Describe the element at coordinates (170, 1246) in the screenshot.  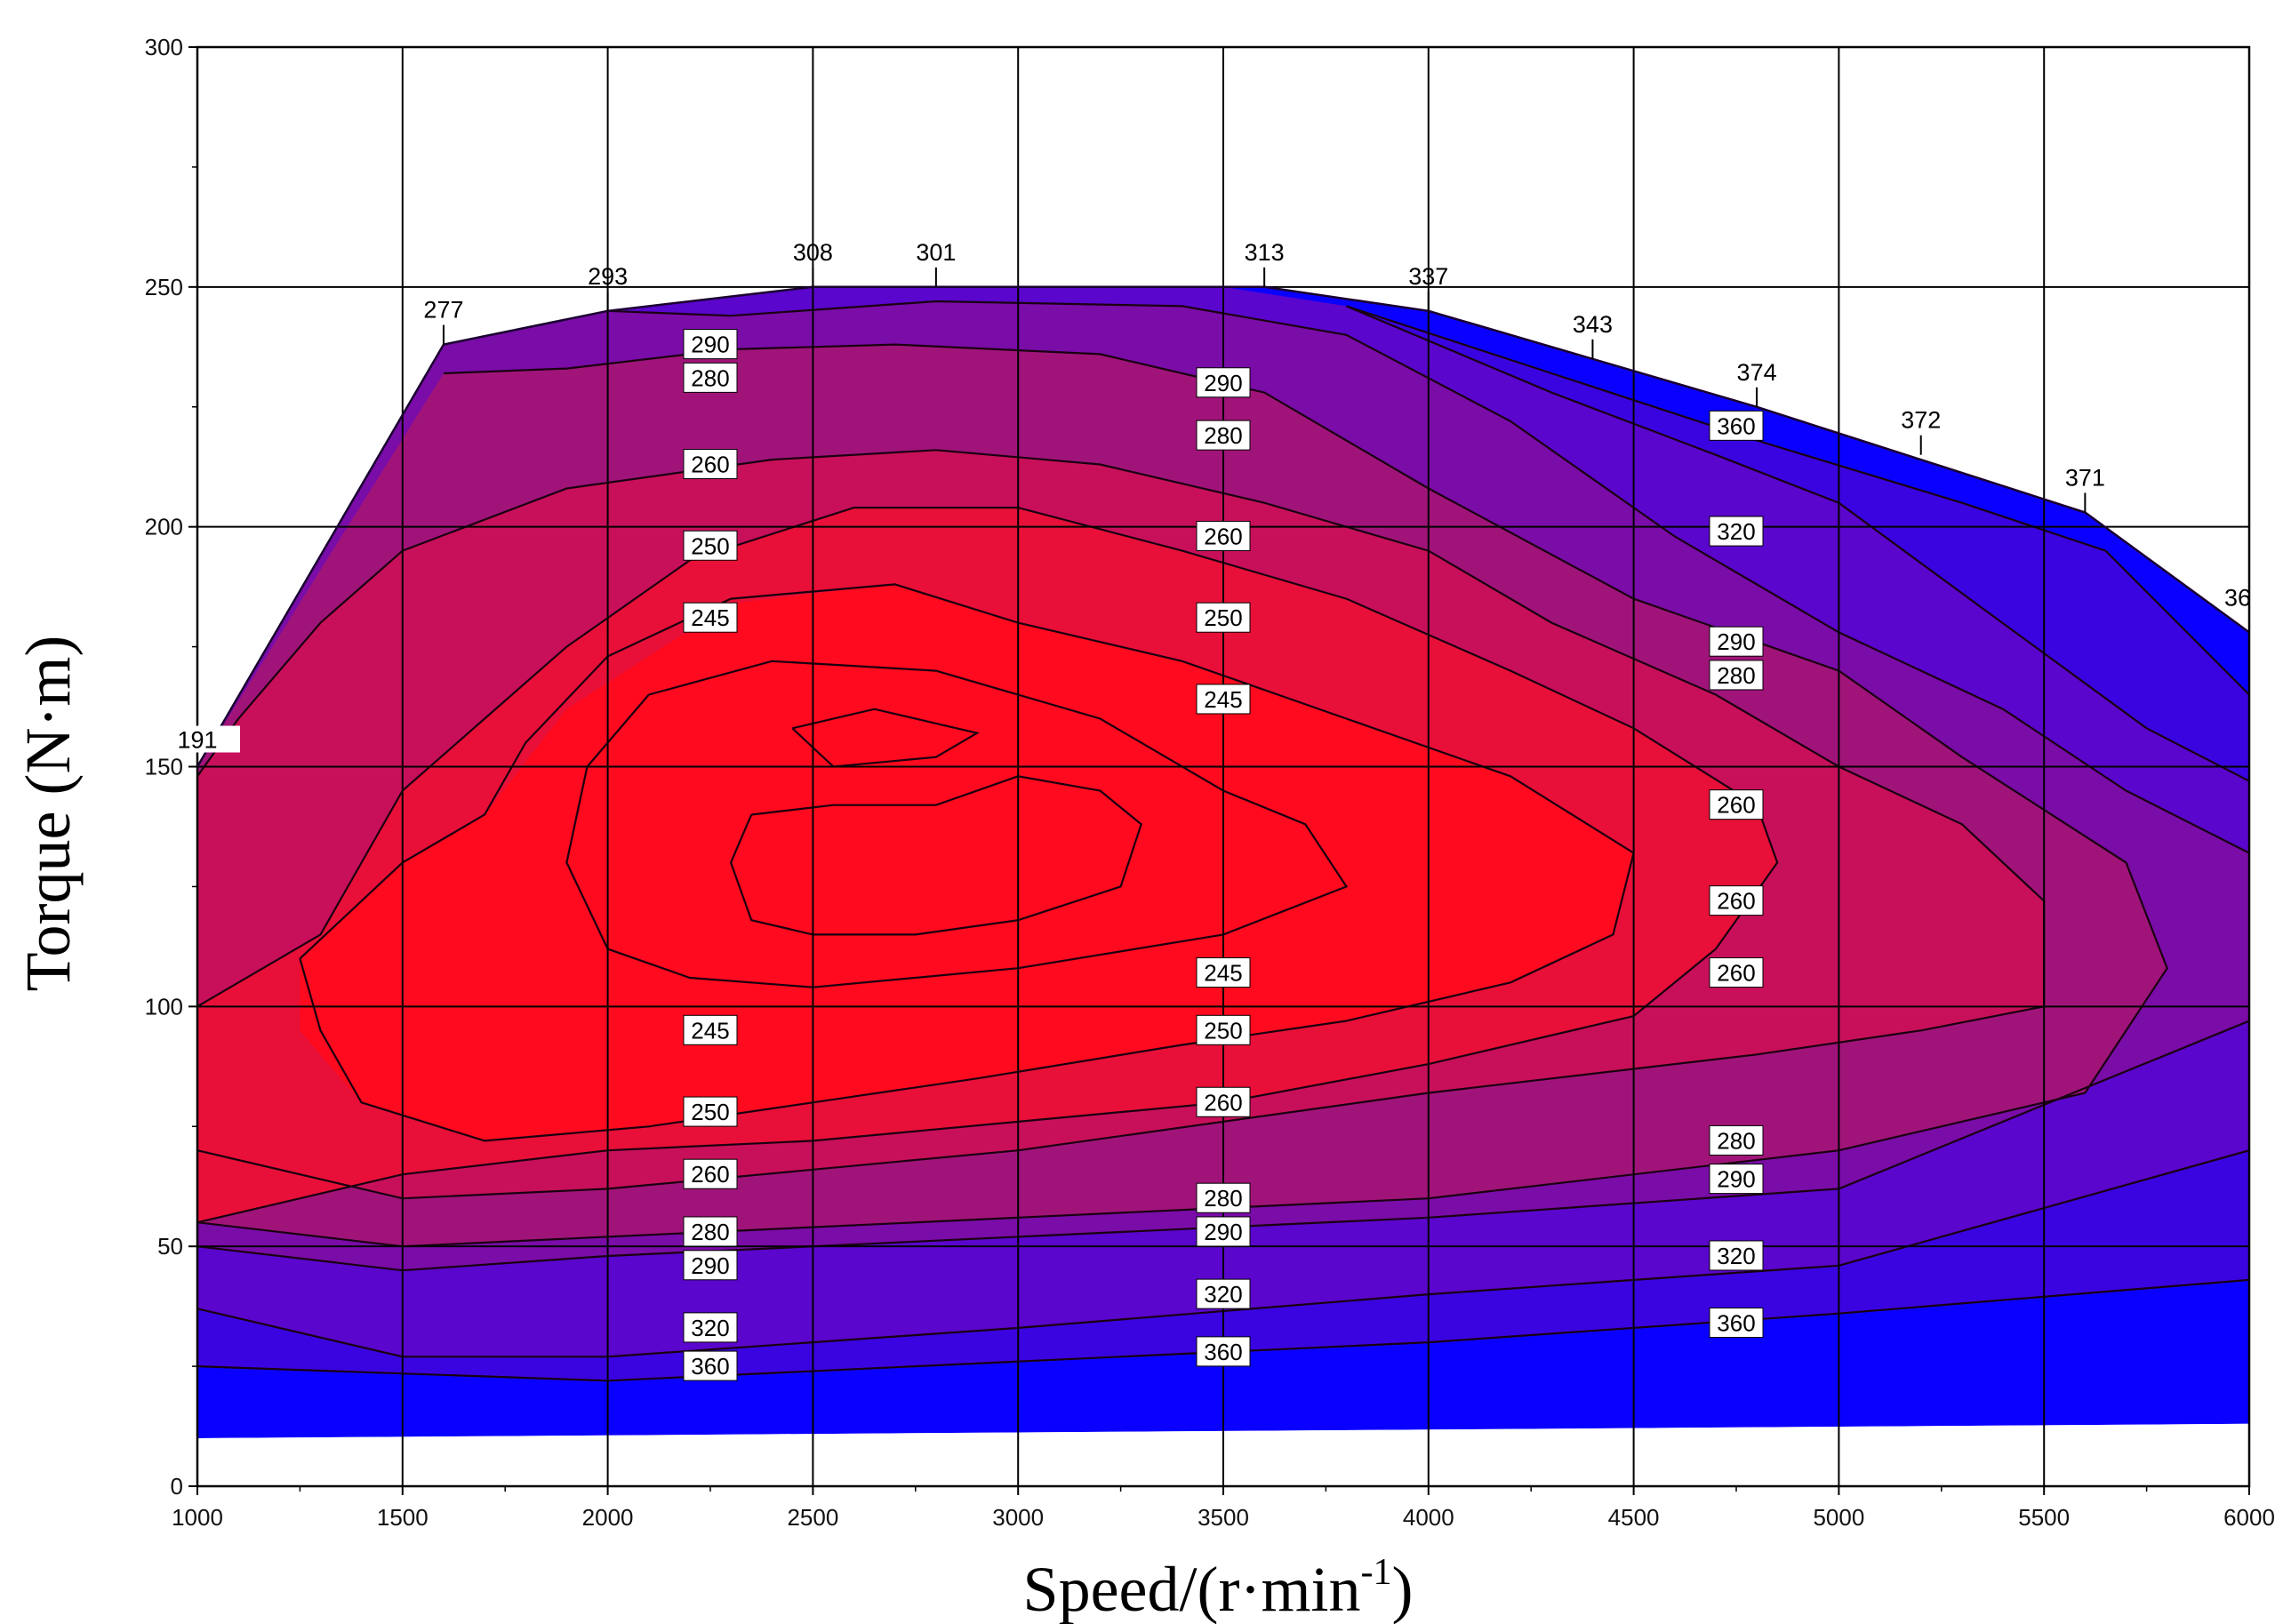
I see `y-tick-label: 50` at that location.